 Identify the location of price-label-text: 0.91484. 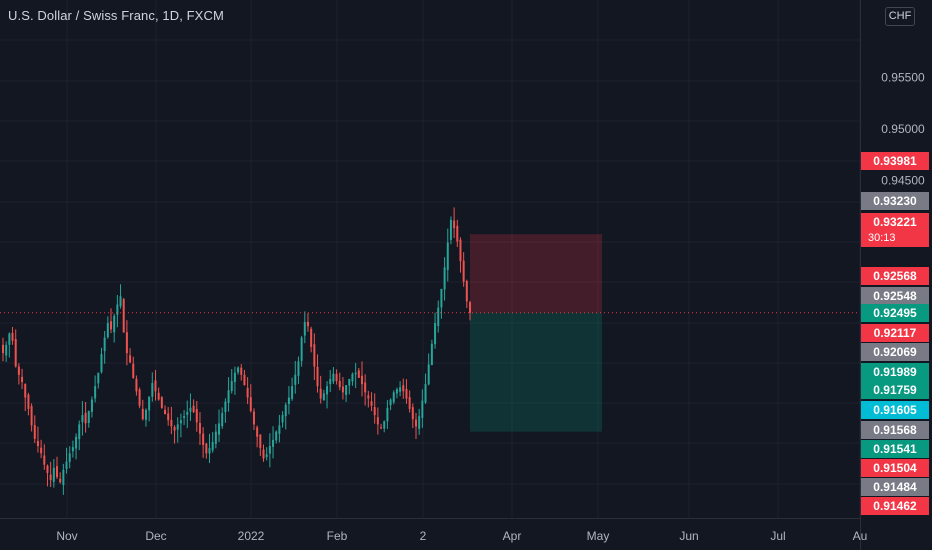
(895, 487).